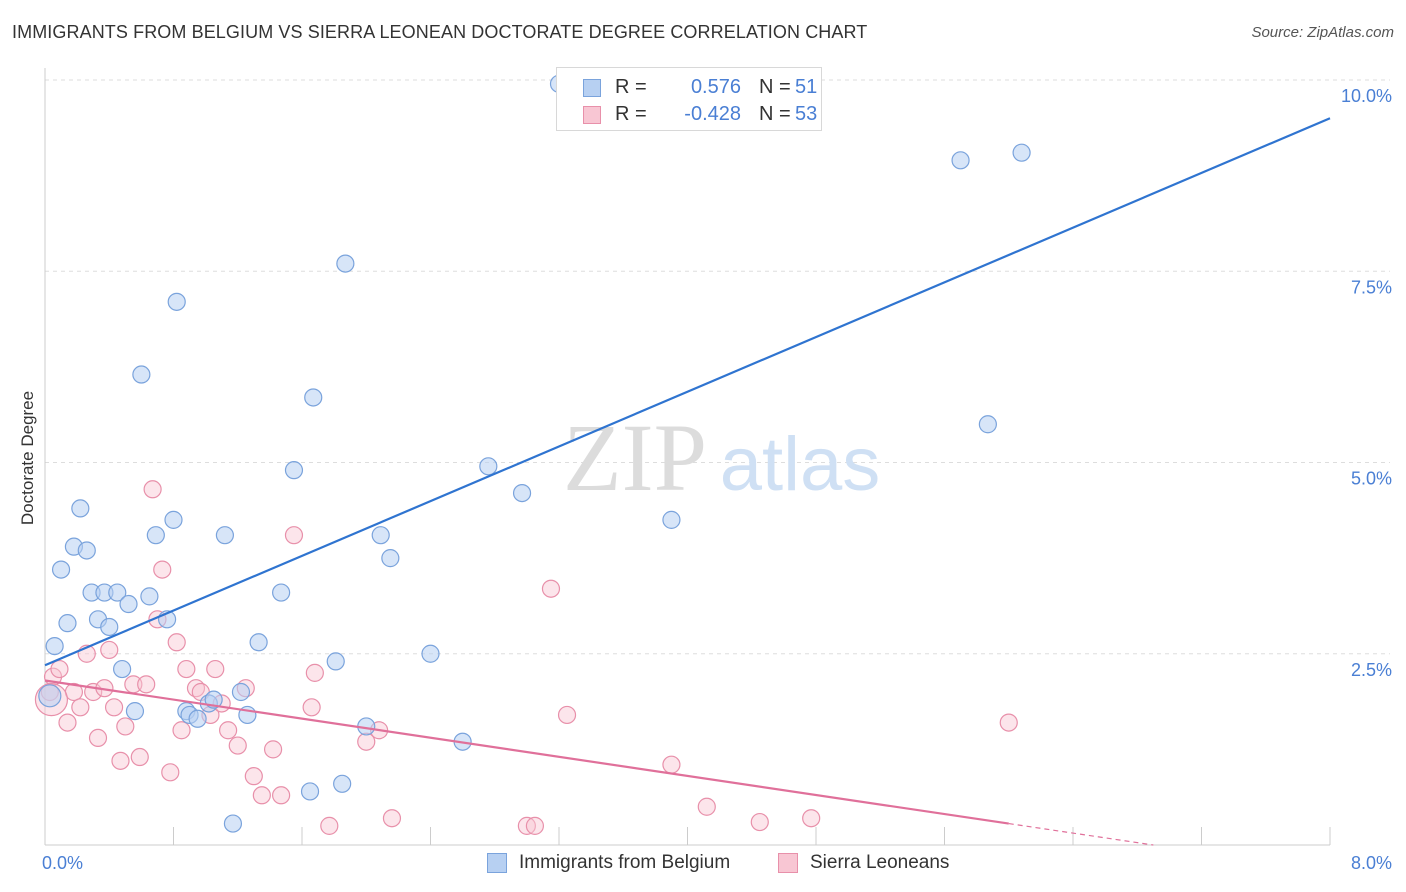 This screenshot has height=892, width=1406. I want to click on source-label: Source: ZipAtlas.com, so click(1322, 32).